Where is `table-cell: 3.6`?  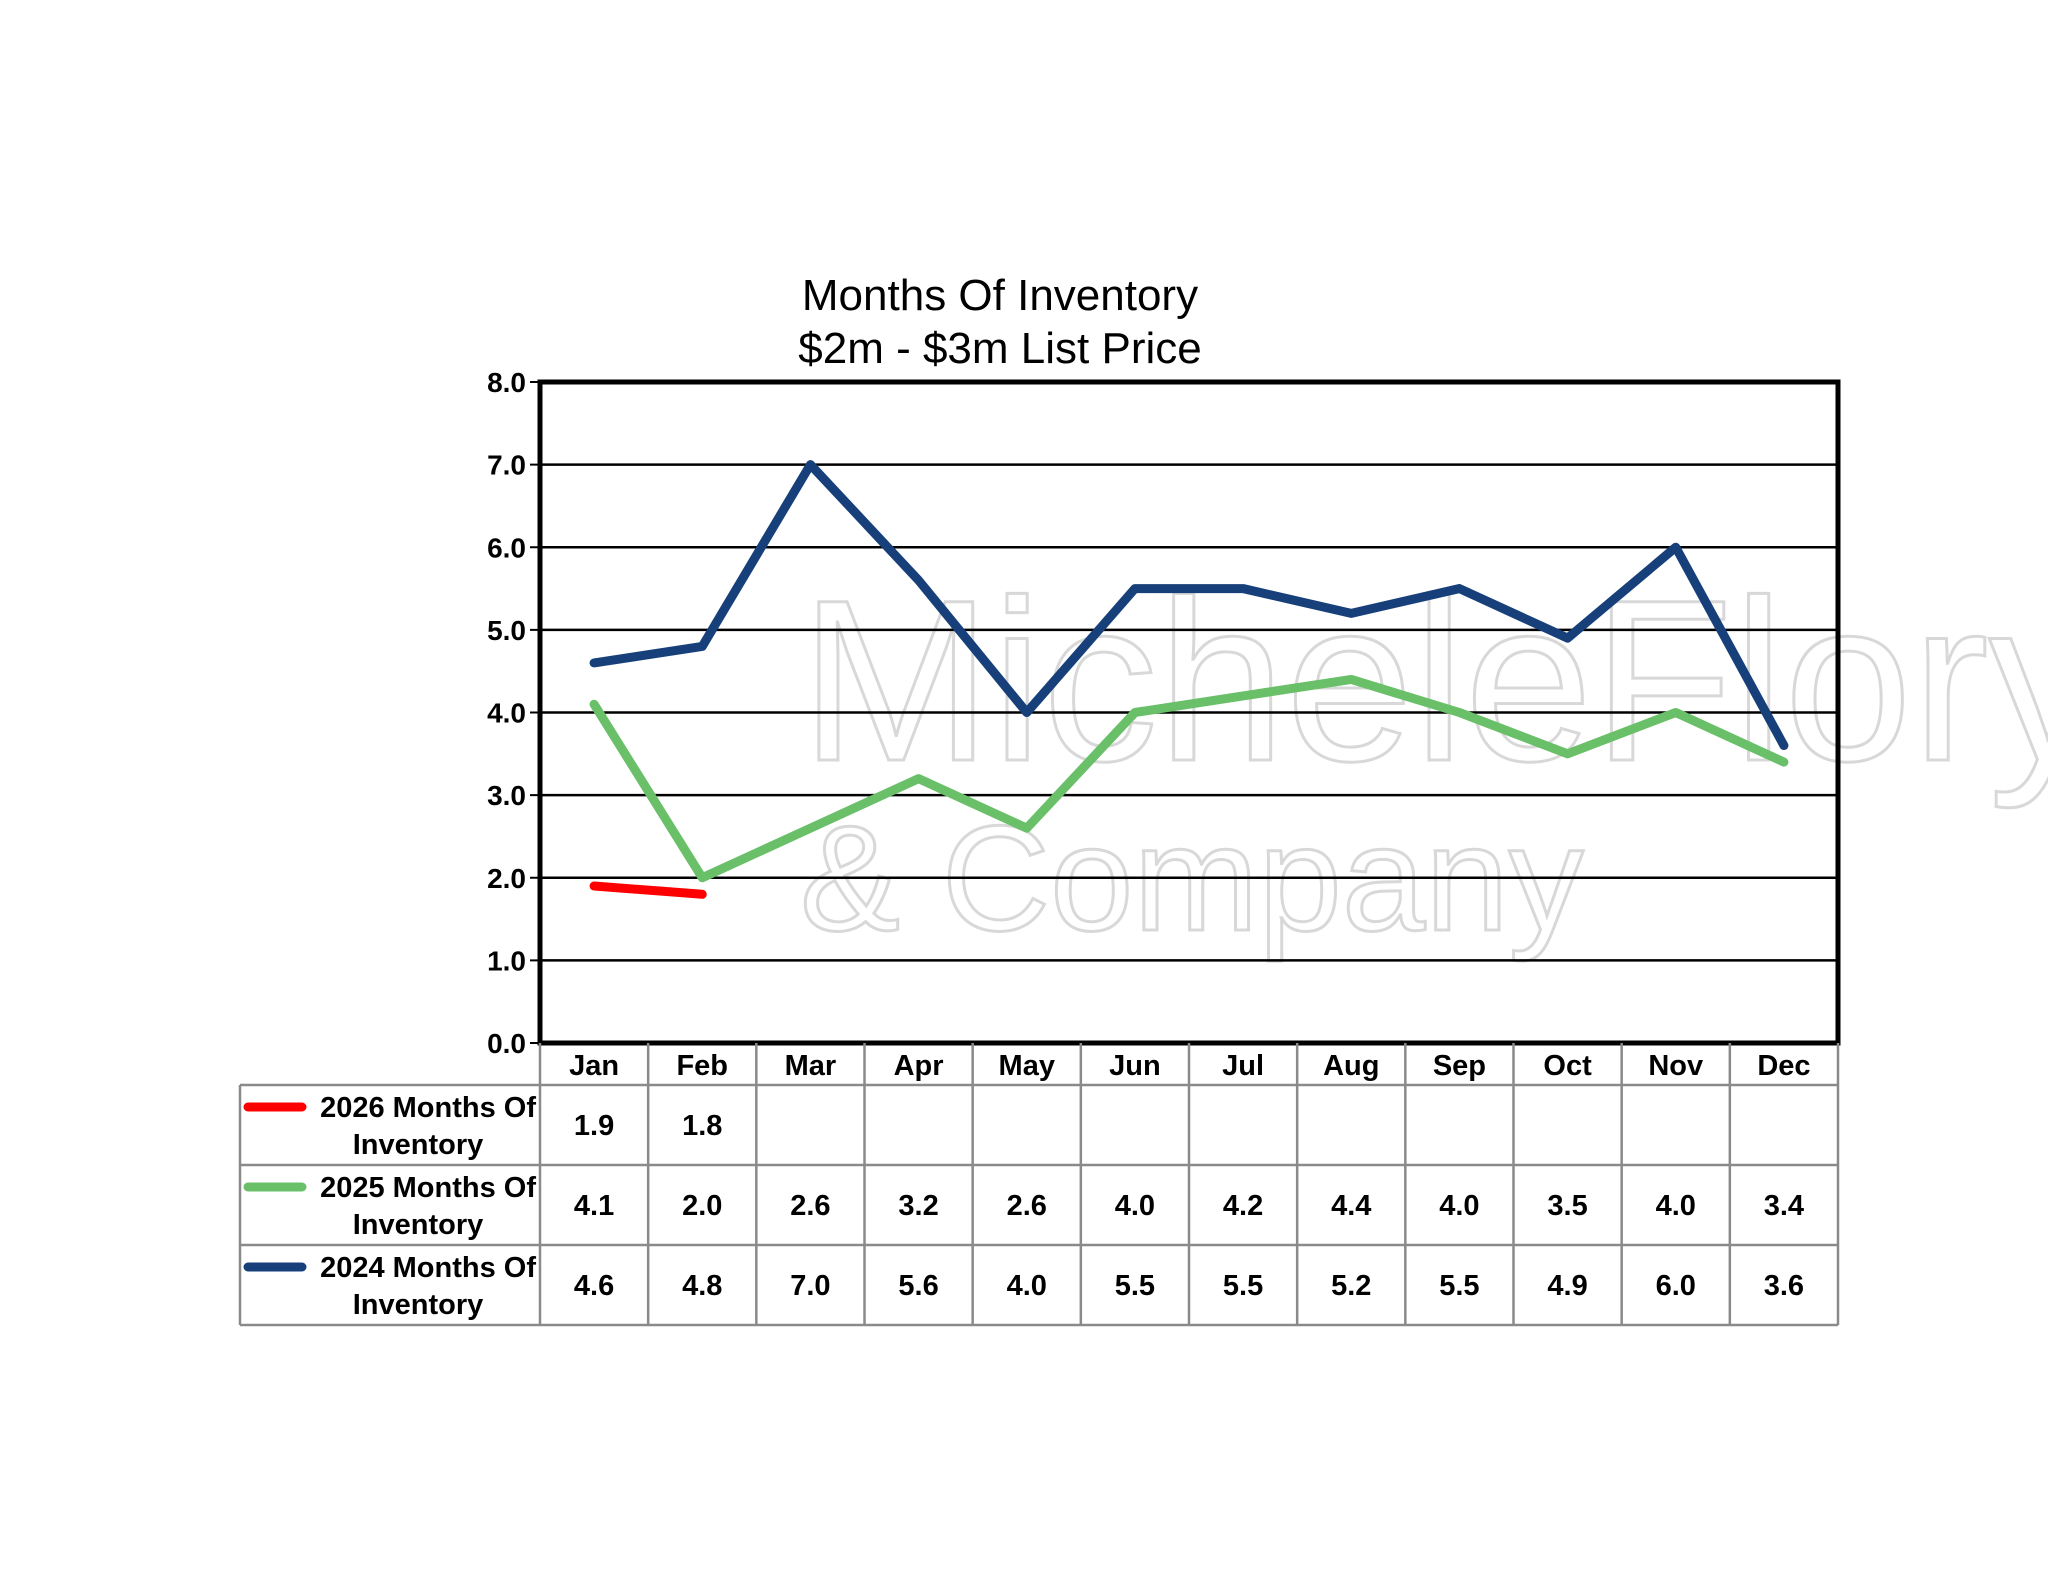
table-cell: 3.6 is located at coordinates (1784, 1286).